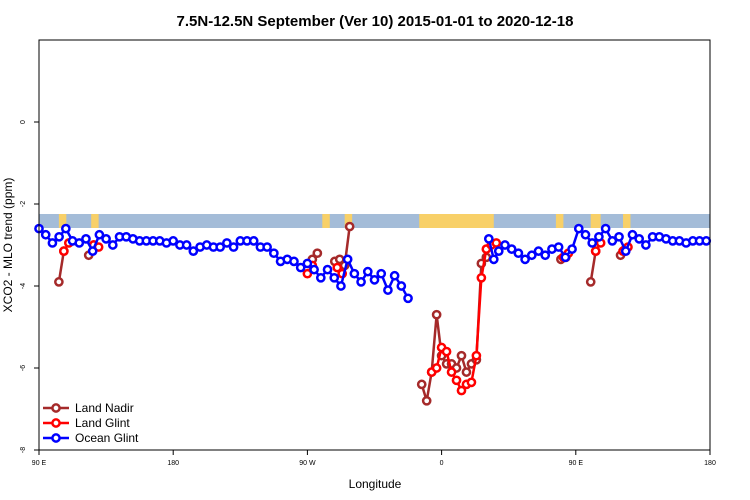 The width and height of the screenshot is (750, 500). Describe the element at coordinates (375, 484) in the screenshot. I see `x-axis-label: Longitude` at that location.